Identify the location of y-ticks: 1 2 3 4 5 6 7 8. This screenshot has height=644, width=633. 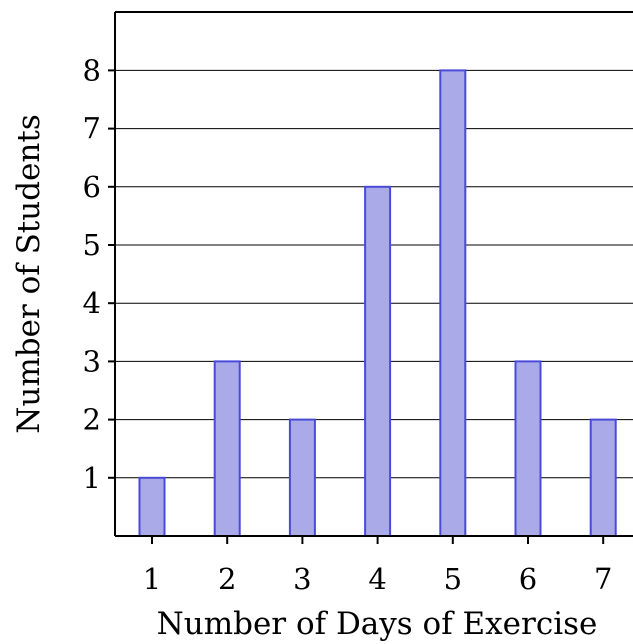
(99, 274).